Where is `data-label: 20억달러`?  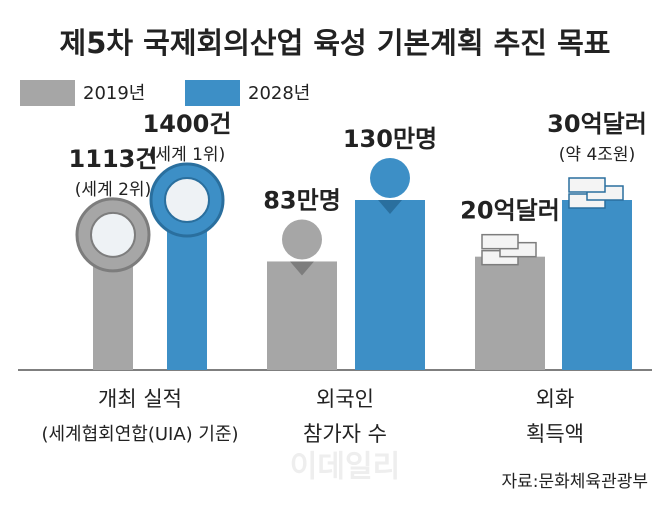
data-label: 20억달러 is located at coordinates (510, 211).